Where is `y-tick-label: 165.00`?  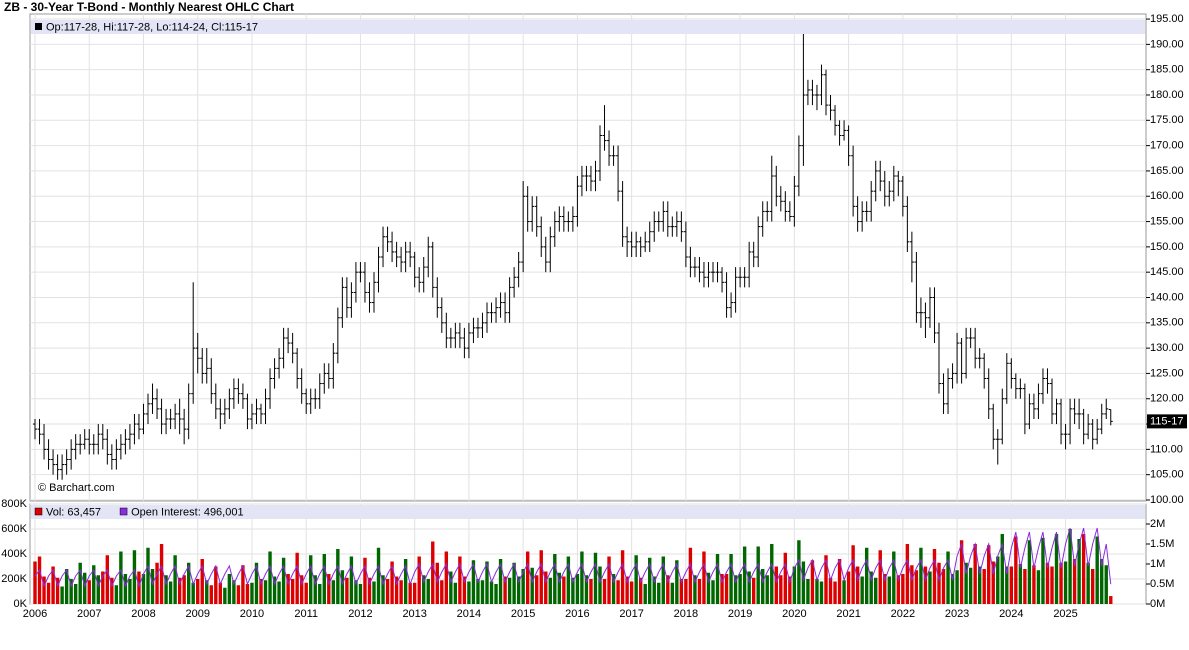
y-tick-label: 165.00 is located at coordinates (1167, 171).